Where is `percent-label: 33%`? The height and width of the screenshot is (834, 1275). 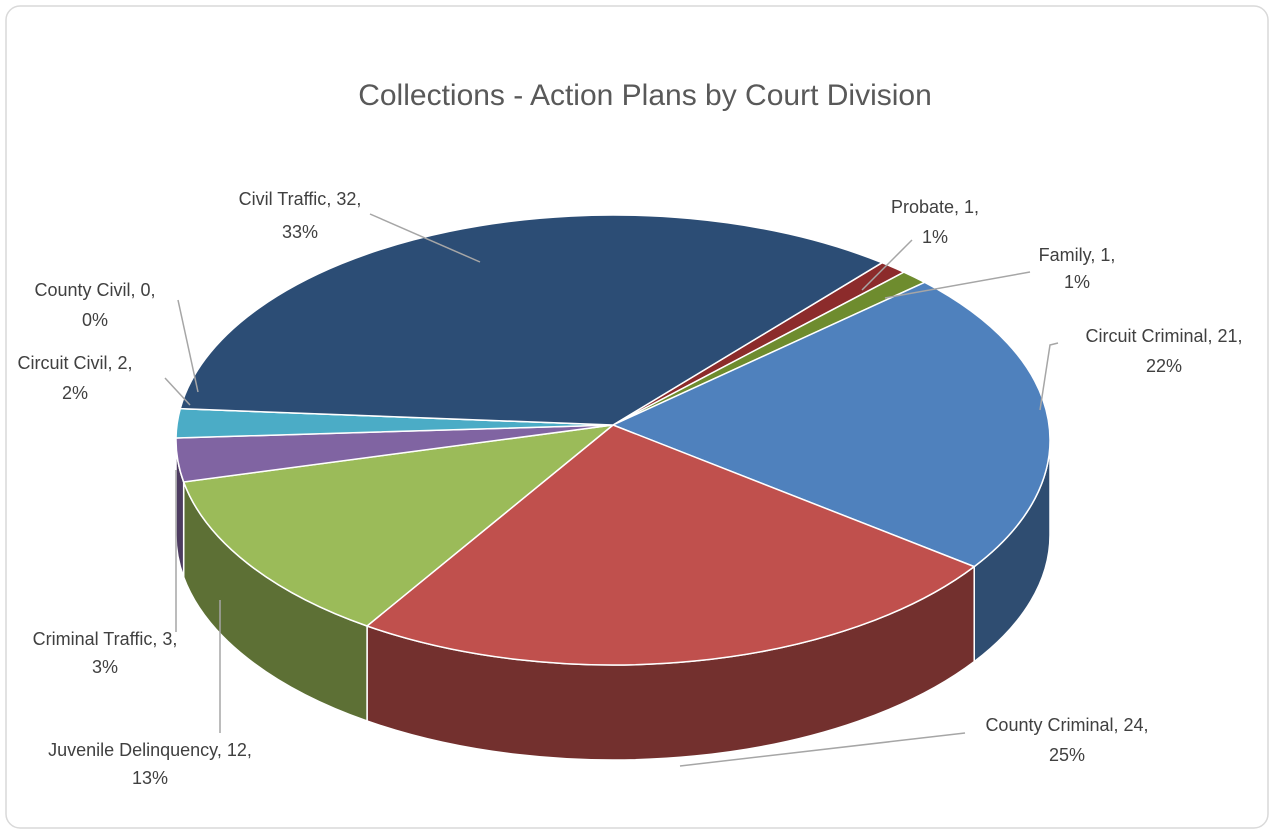 percent-label: 33% is located at coordinates (300, 232).